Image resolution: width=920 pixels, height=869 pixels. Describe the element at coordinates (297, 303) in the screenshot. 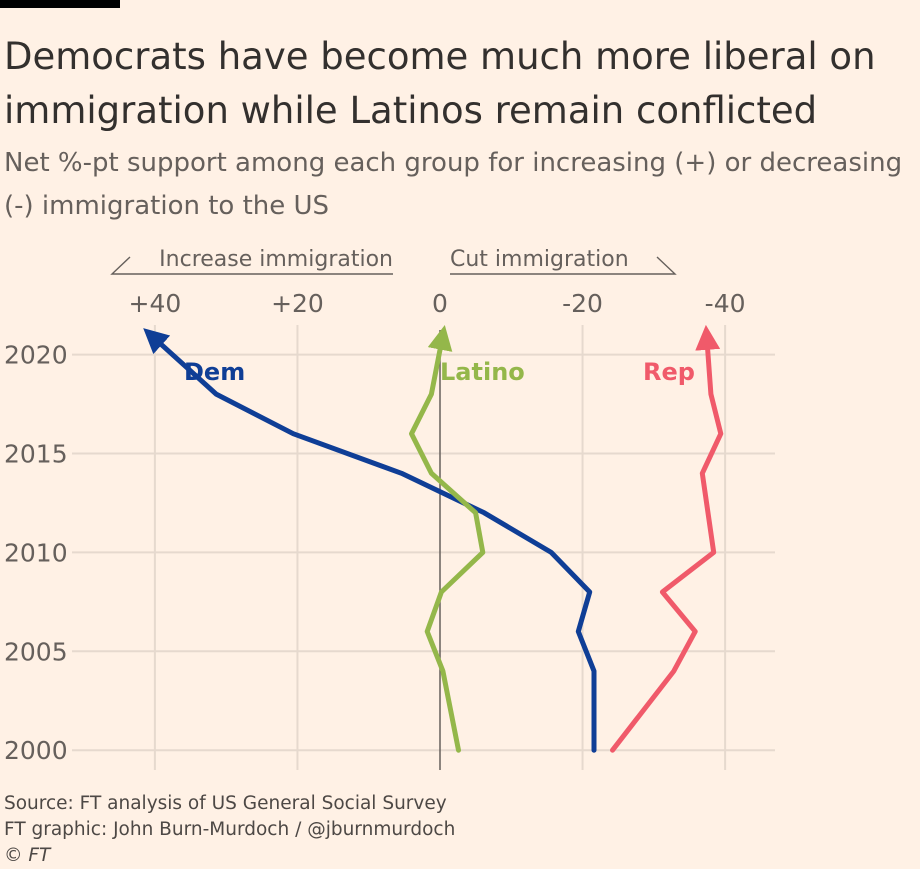

I see `x-tick-label-+20: +20` at that location.